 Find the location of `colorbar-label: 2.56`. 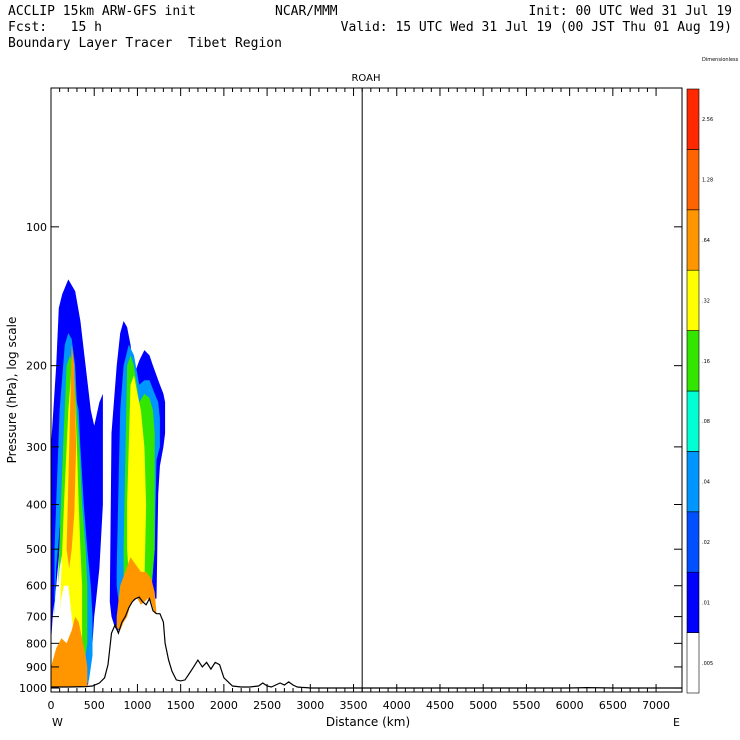

colorbar-label: 2.56 is located at coordinates (707, 120).